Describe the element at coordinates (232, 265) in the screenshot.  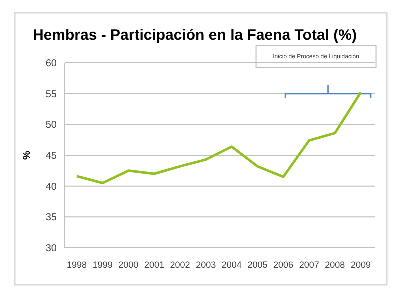
I see `x-tick-label: 2004` at that location.